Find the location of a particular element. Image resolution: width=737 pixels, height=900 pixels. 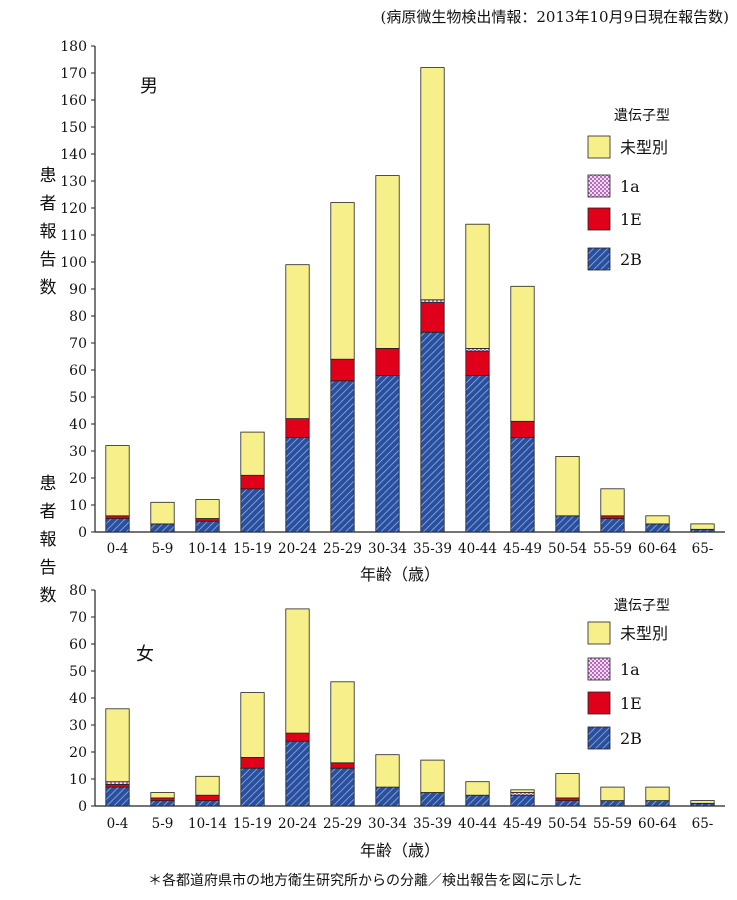

x-tick-label: 30-34 is located at coordinates (387, 824).